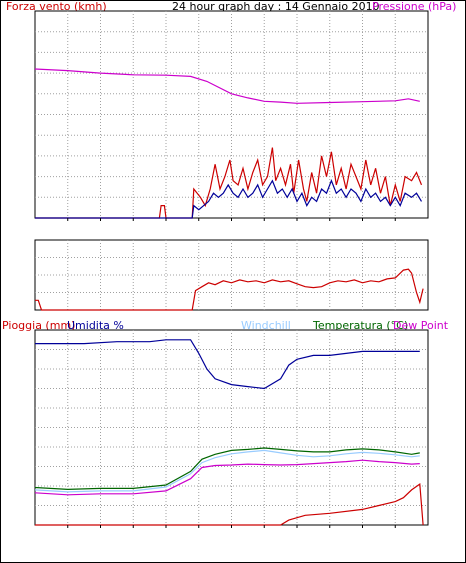  I want to click on wind-direction-panel, so click(231, 275).